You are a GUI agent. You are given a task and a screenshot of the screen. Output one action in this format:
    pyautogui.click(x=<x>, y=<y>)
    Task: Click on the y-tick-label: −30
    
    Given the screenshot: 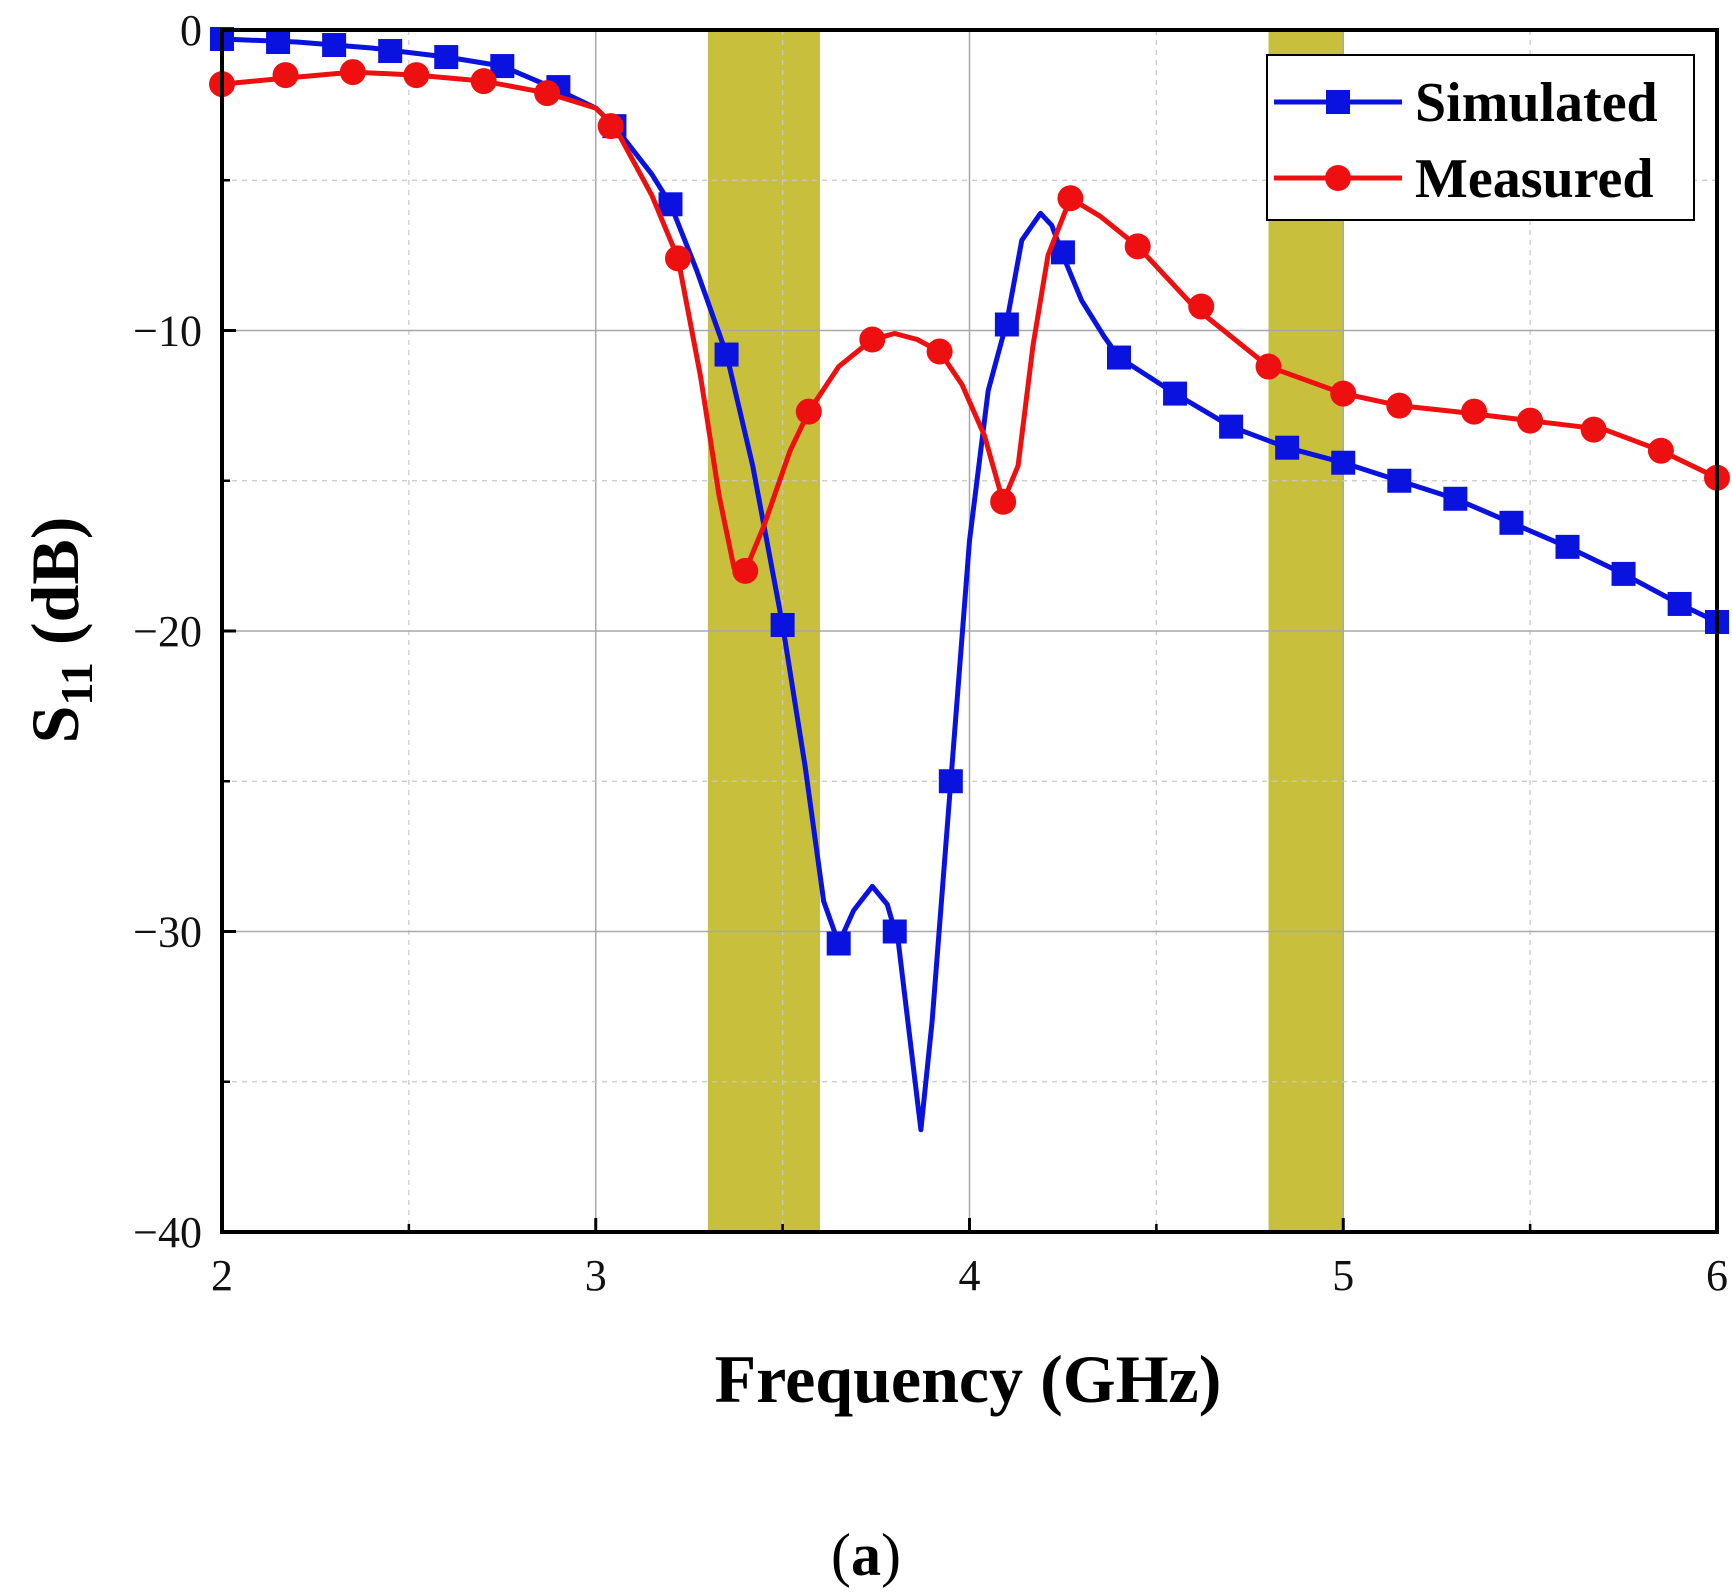 What is the action you would take?
    pyautogui.click(x=167, y=932)
    